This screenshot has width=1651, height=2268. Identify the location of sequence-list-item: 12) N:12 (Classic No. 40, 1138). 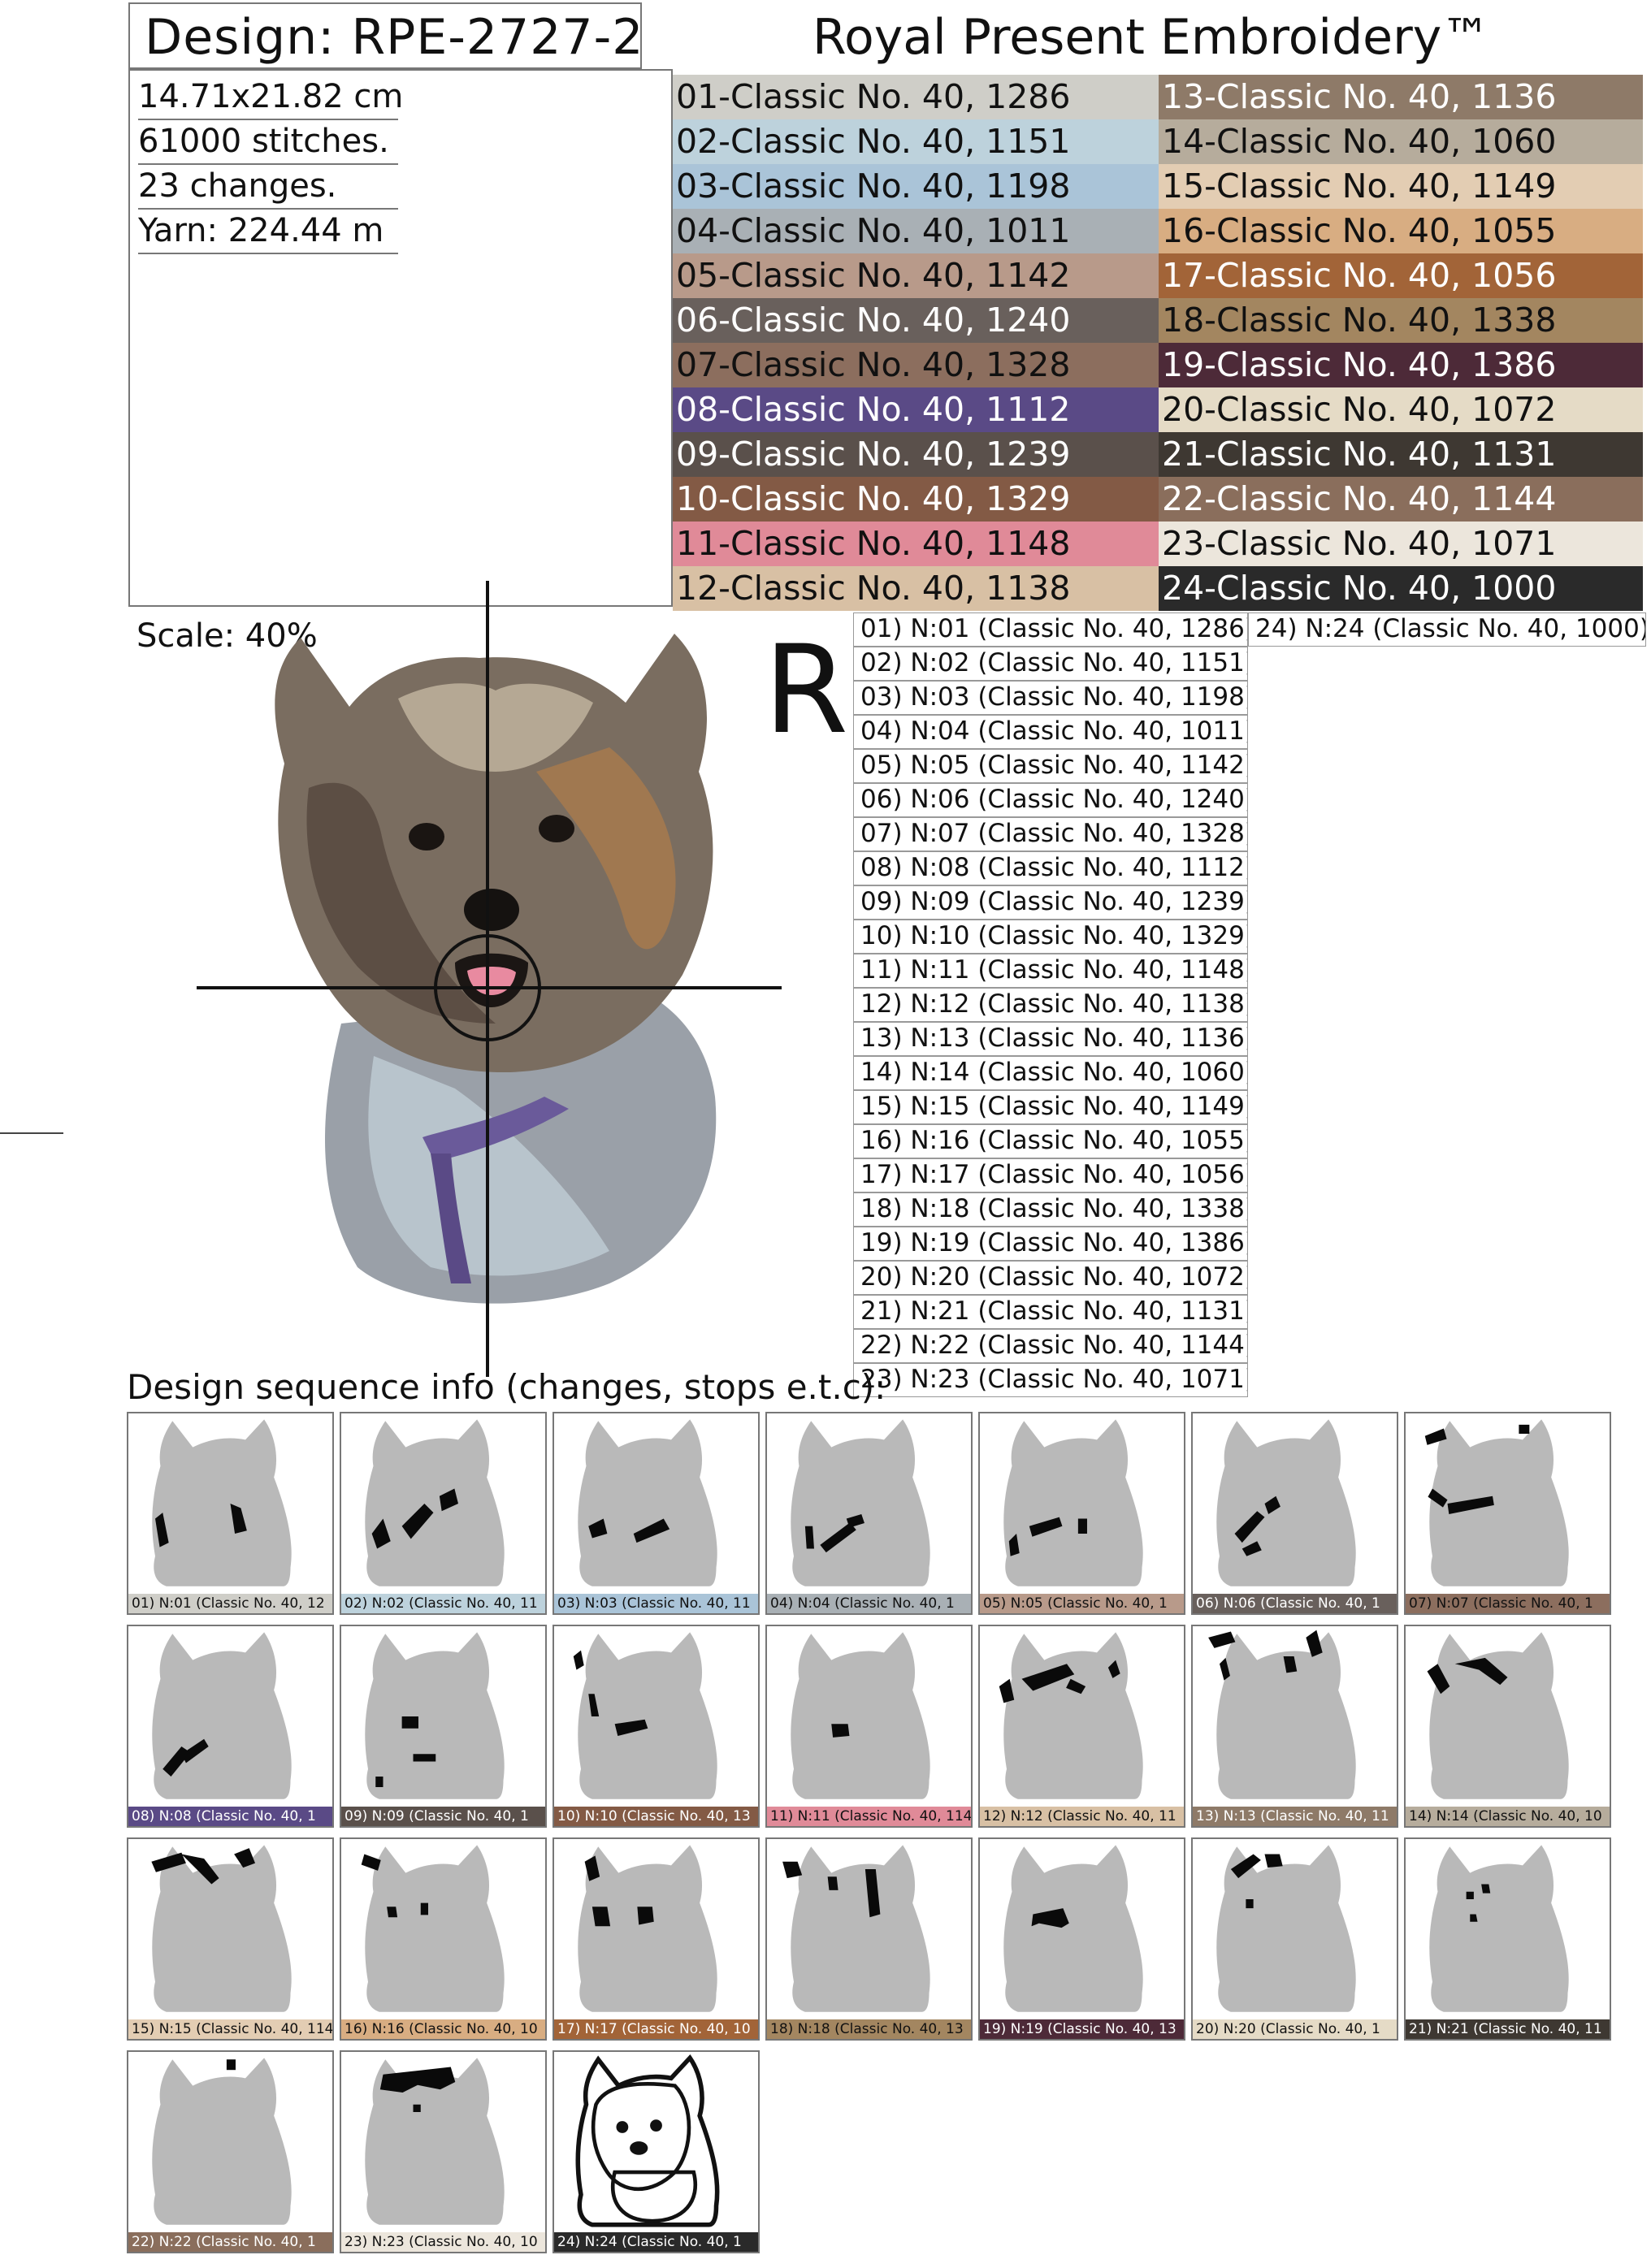
(1050, 1005).